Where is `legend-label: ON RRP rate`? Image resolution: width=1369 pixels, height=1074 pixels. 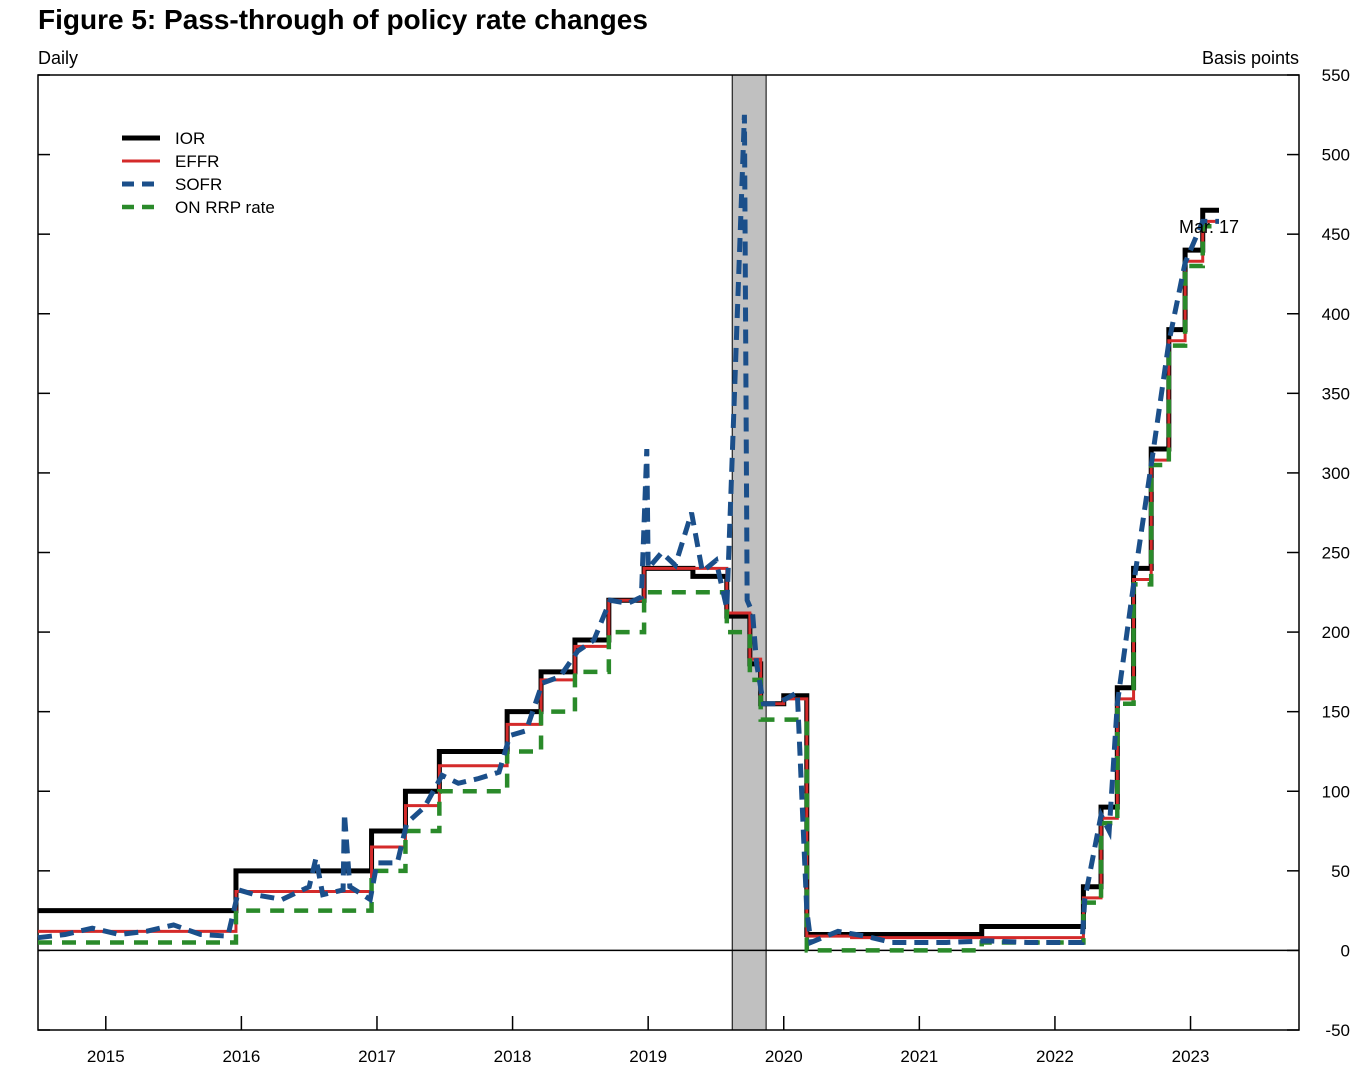
legend-label: ON RRP rate is located at coordinates (225, 207).